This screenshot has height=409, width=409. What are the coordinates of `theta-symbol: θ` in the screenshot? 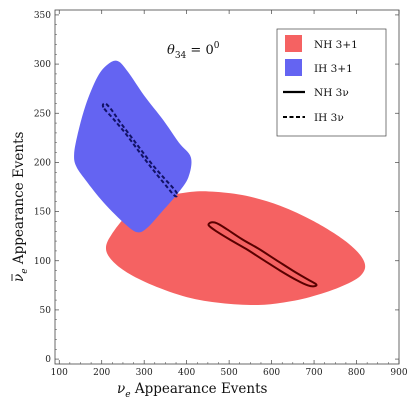 It's located at (171, 50).